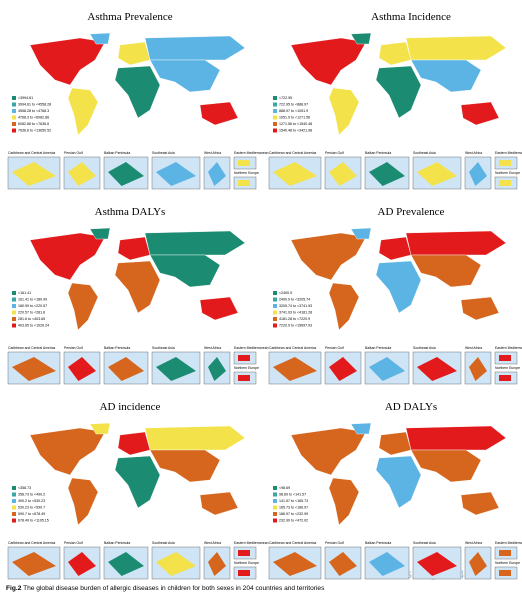 Image resolution: width=522 pixels, height=599 pixels. What do you see at coordinates (31, 319) in the screenshot?
I see `legend-label: 281.6 to <403.65` at bounding box center [31, 319].